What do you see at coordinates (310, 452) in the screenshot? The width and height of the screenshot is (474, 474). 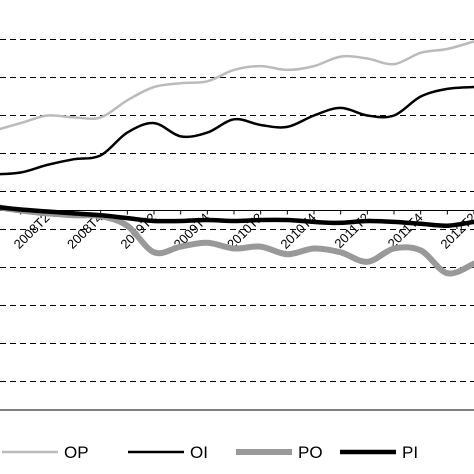 I see `legend-label-po: PO` at bounding box center [310, 452].